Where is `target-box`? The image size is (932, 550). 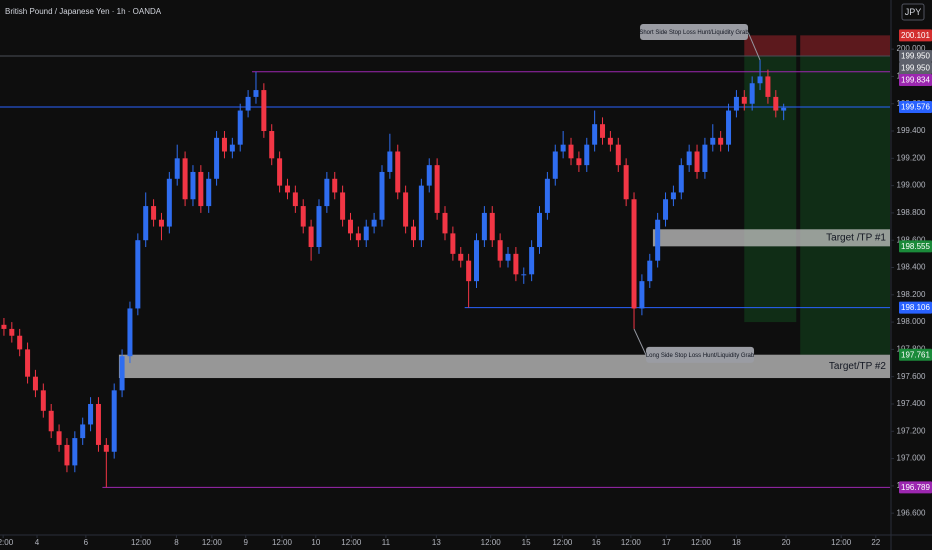 target-box is located at coordinates (504, 366).